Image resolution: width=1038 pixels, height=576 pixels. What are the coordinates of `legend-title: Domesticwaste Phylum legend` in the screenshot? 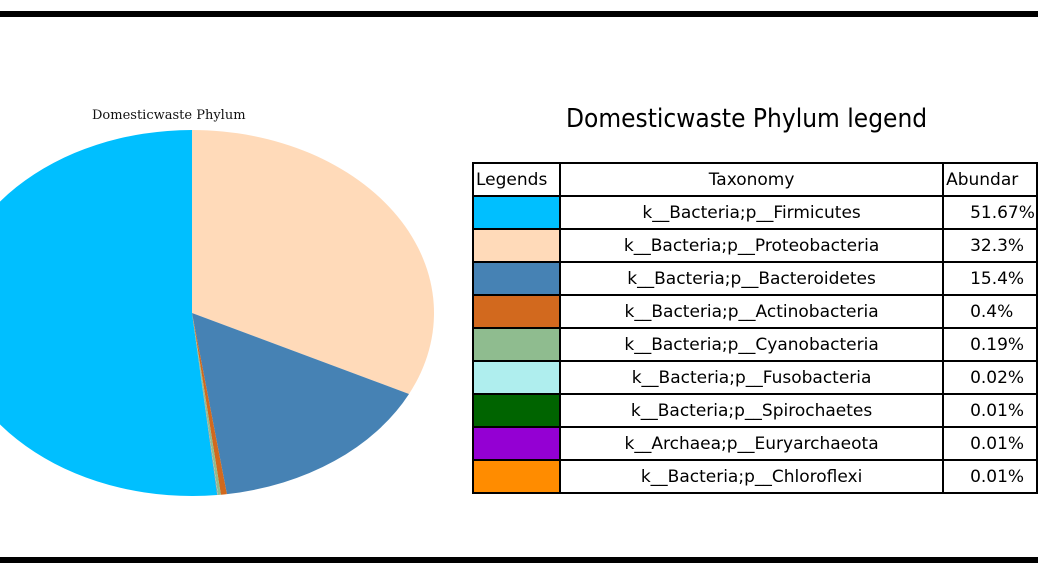 It's located at (747, 119).